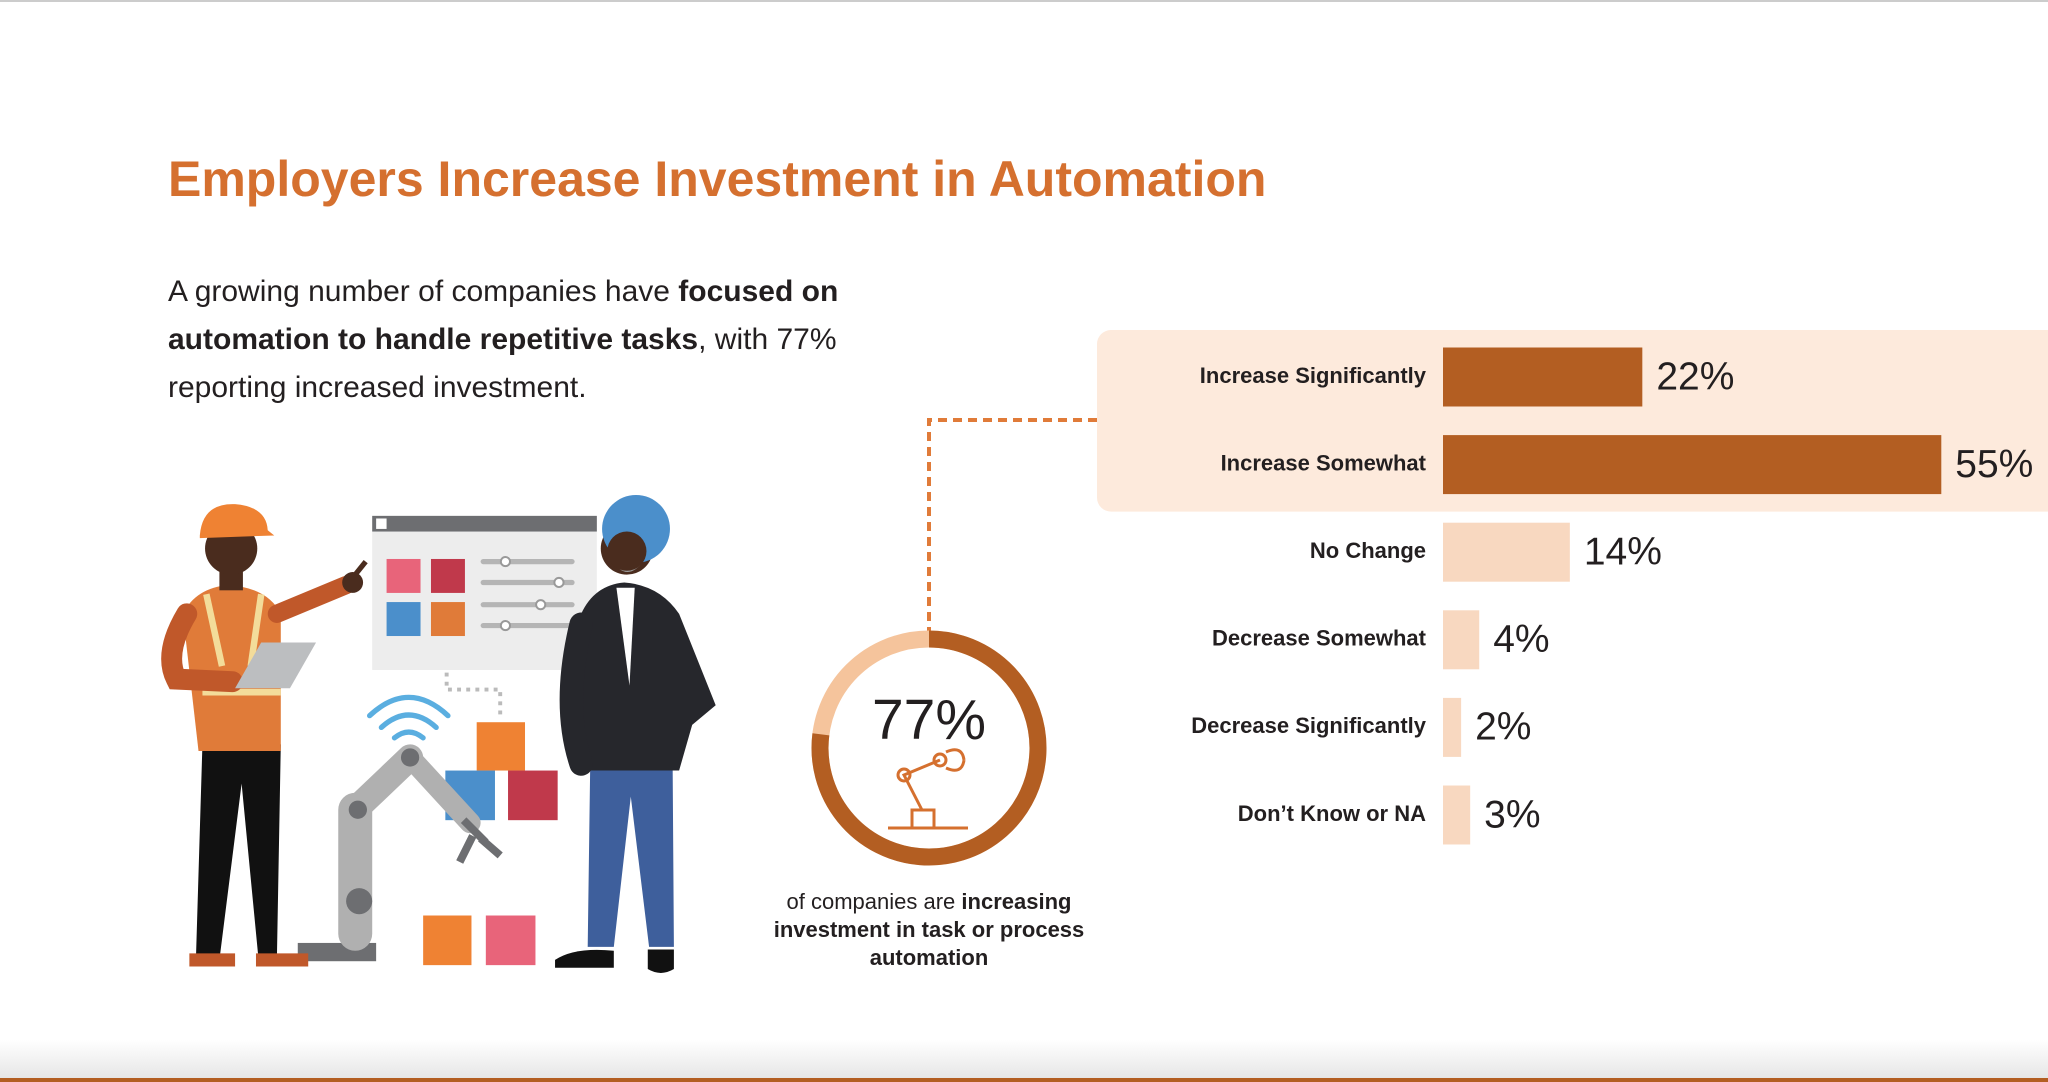 This screenshot has width=2048, height=1082. I want to click on value-label: 55%, so click(1994, 464).